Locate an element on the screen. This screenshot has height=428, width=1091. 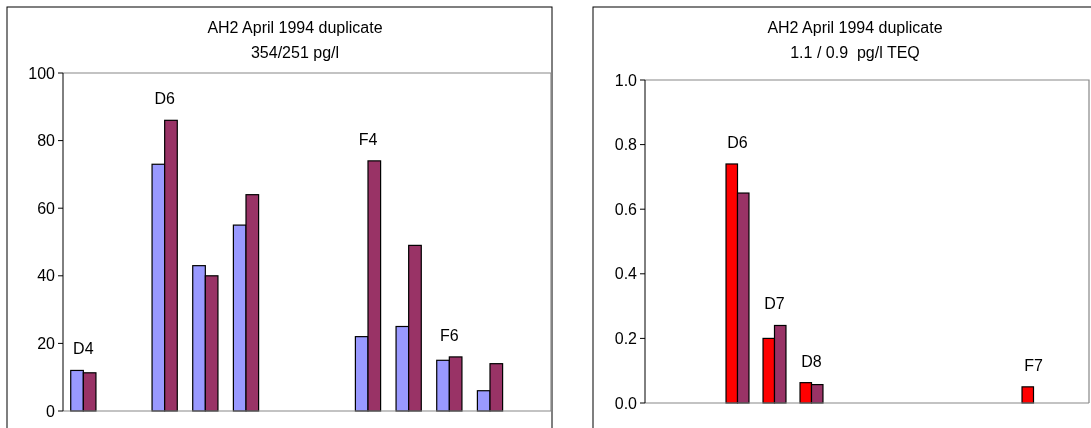
y-tick-label: 20 is located at coordinates (46, 343).